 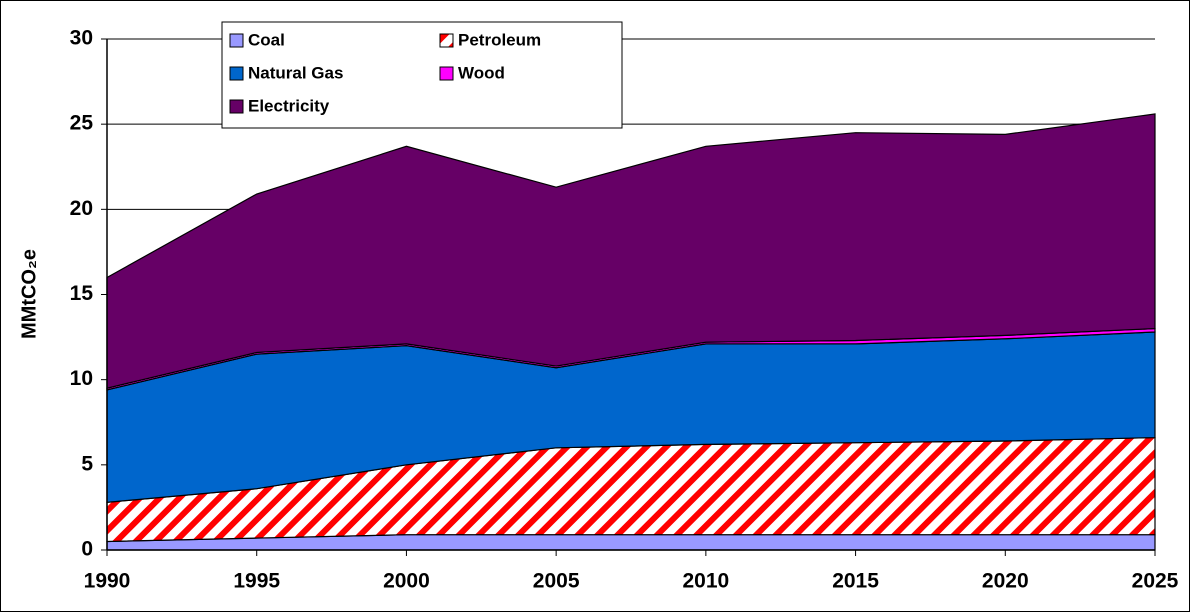 I want to click on y-tick-label: 15, so click(x=82, y=293).